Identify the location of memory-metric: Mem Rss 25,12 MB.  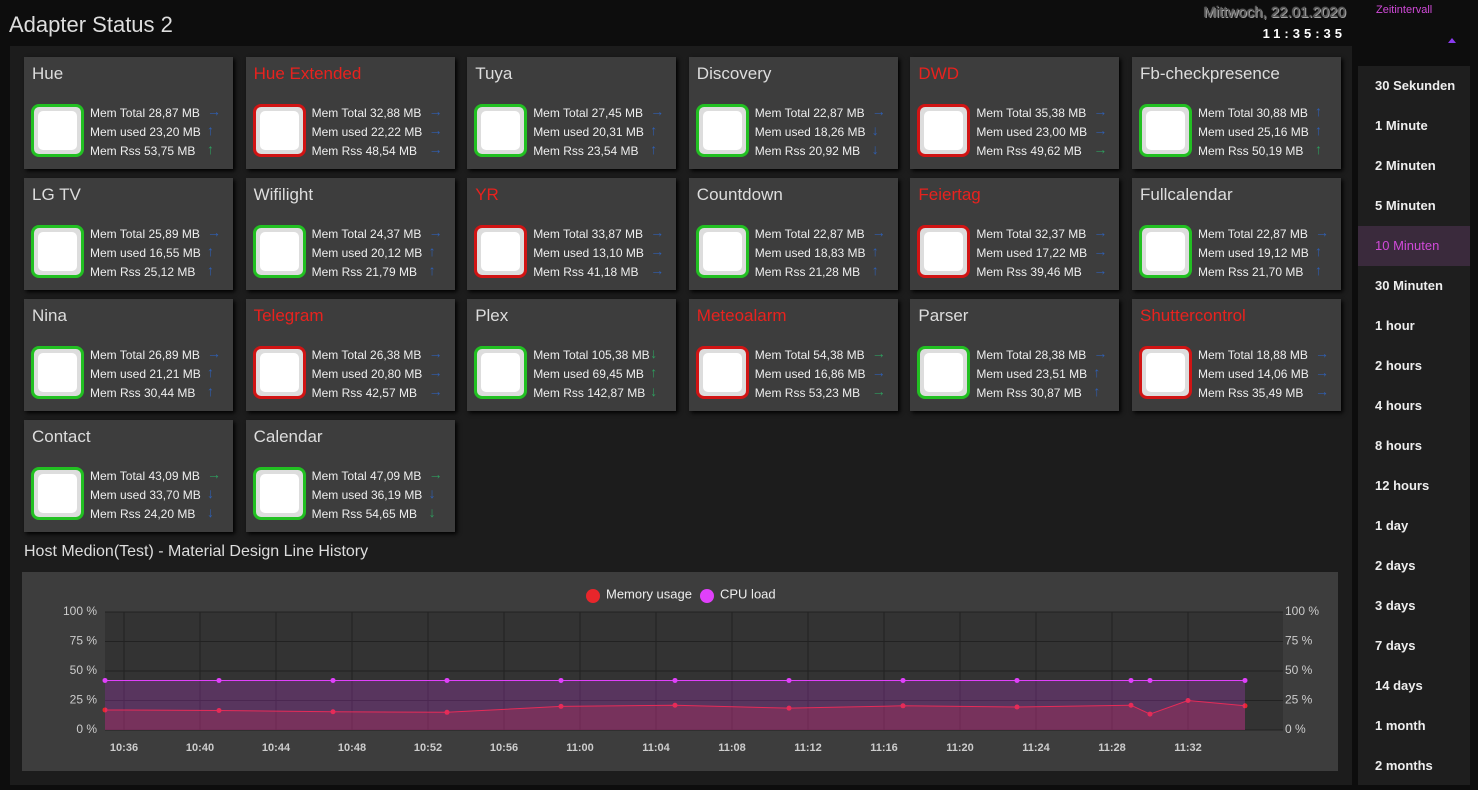
(143, 272).